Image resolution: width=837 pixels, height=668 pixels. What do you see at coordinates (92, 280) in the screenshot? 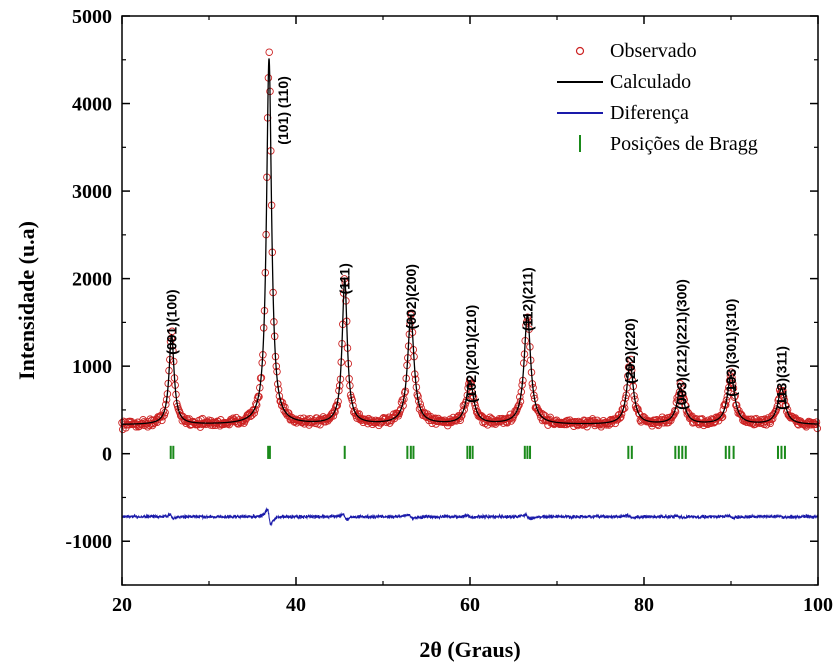
I see `y-tick-label: 2000` at bounding box center [92, 280].